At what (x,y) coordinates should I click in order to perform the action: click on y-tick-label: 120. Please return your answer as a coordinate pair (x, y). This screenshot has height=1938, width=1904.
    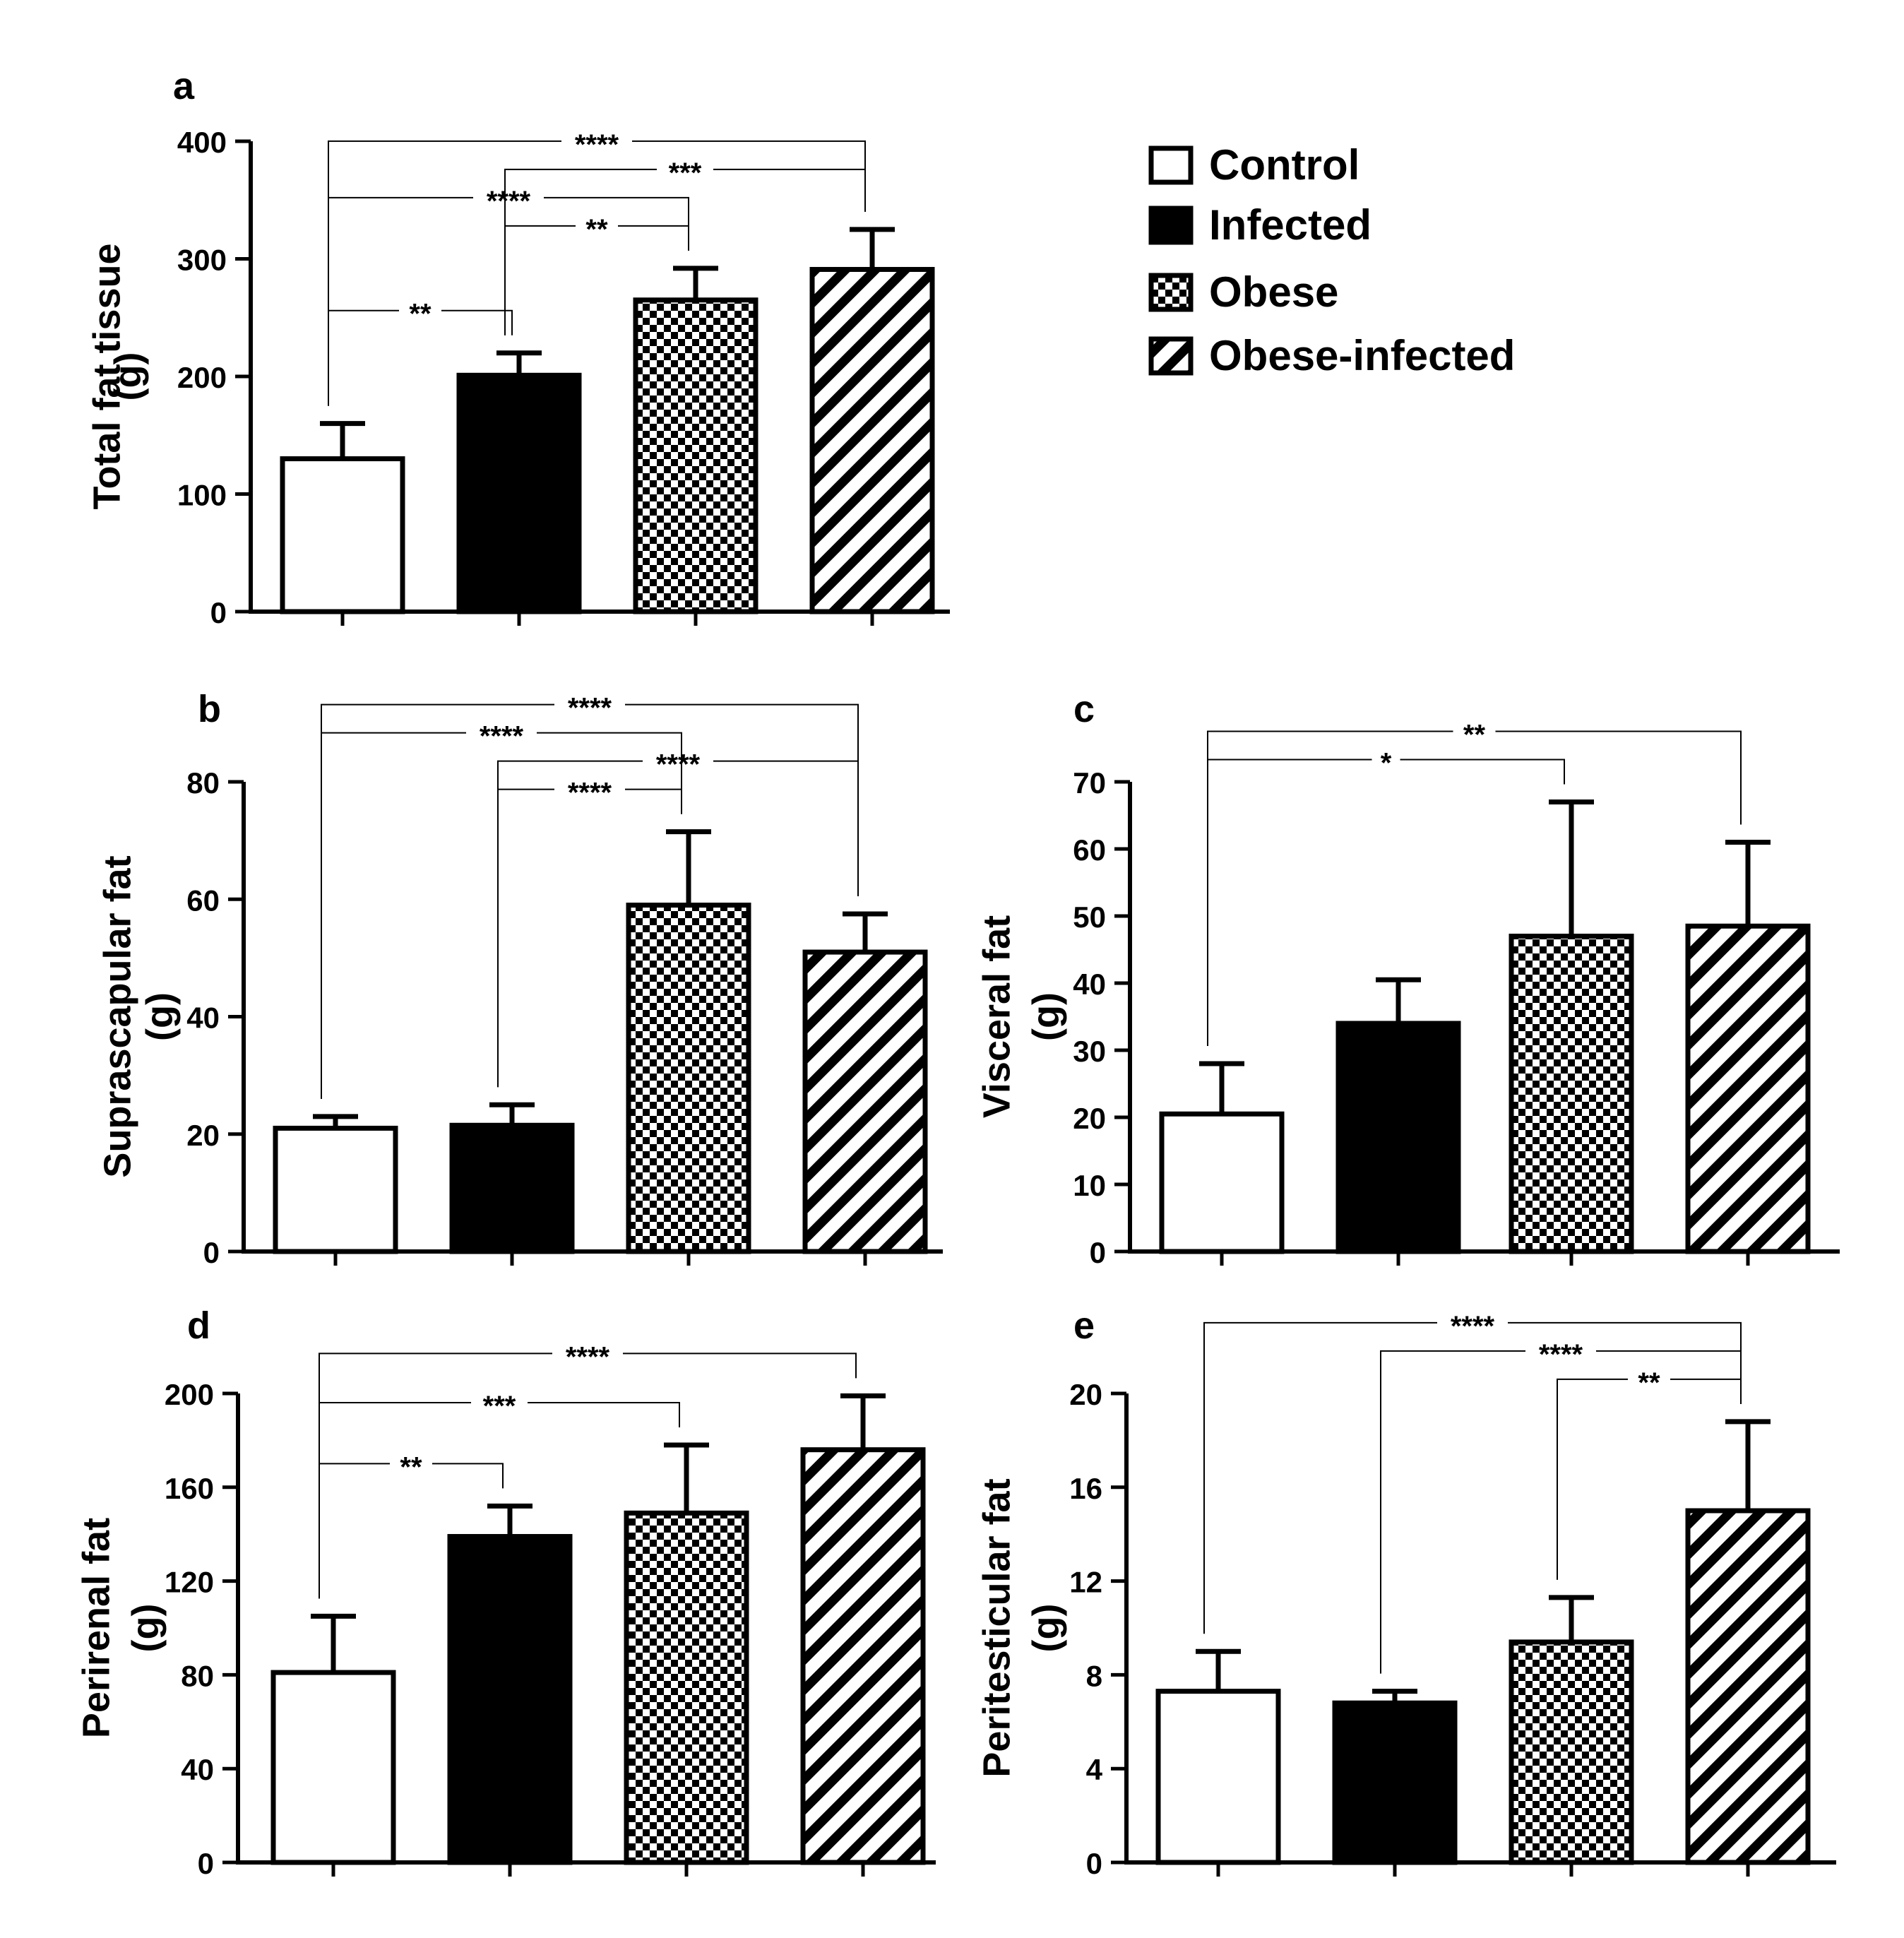
    Looking at the image, I should click on (189, 1582).